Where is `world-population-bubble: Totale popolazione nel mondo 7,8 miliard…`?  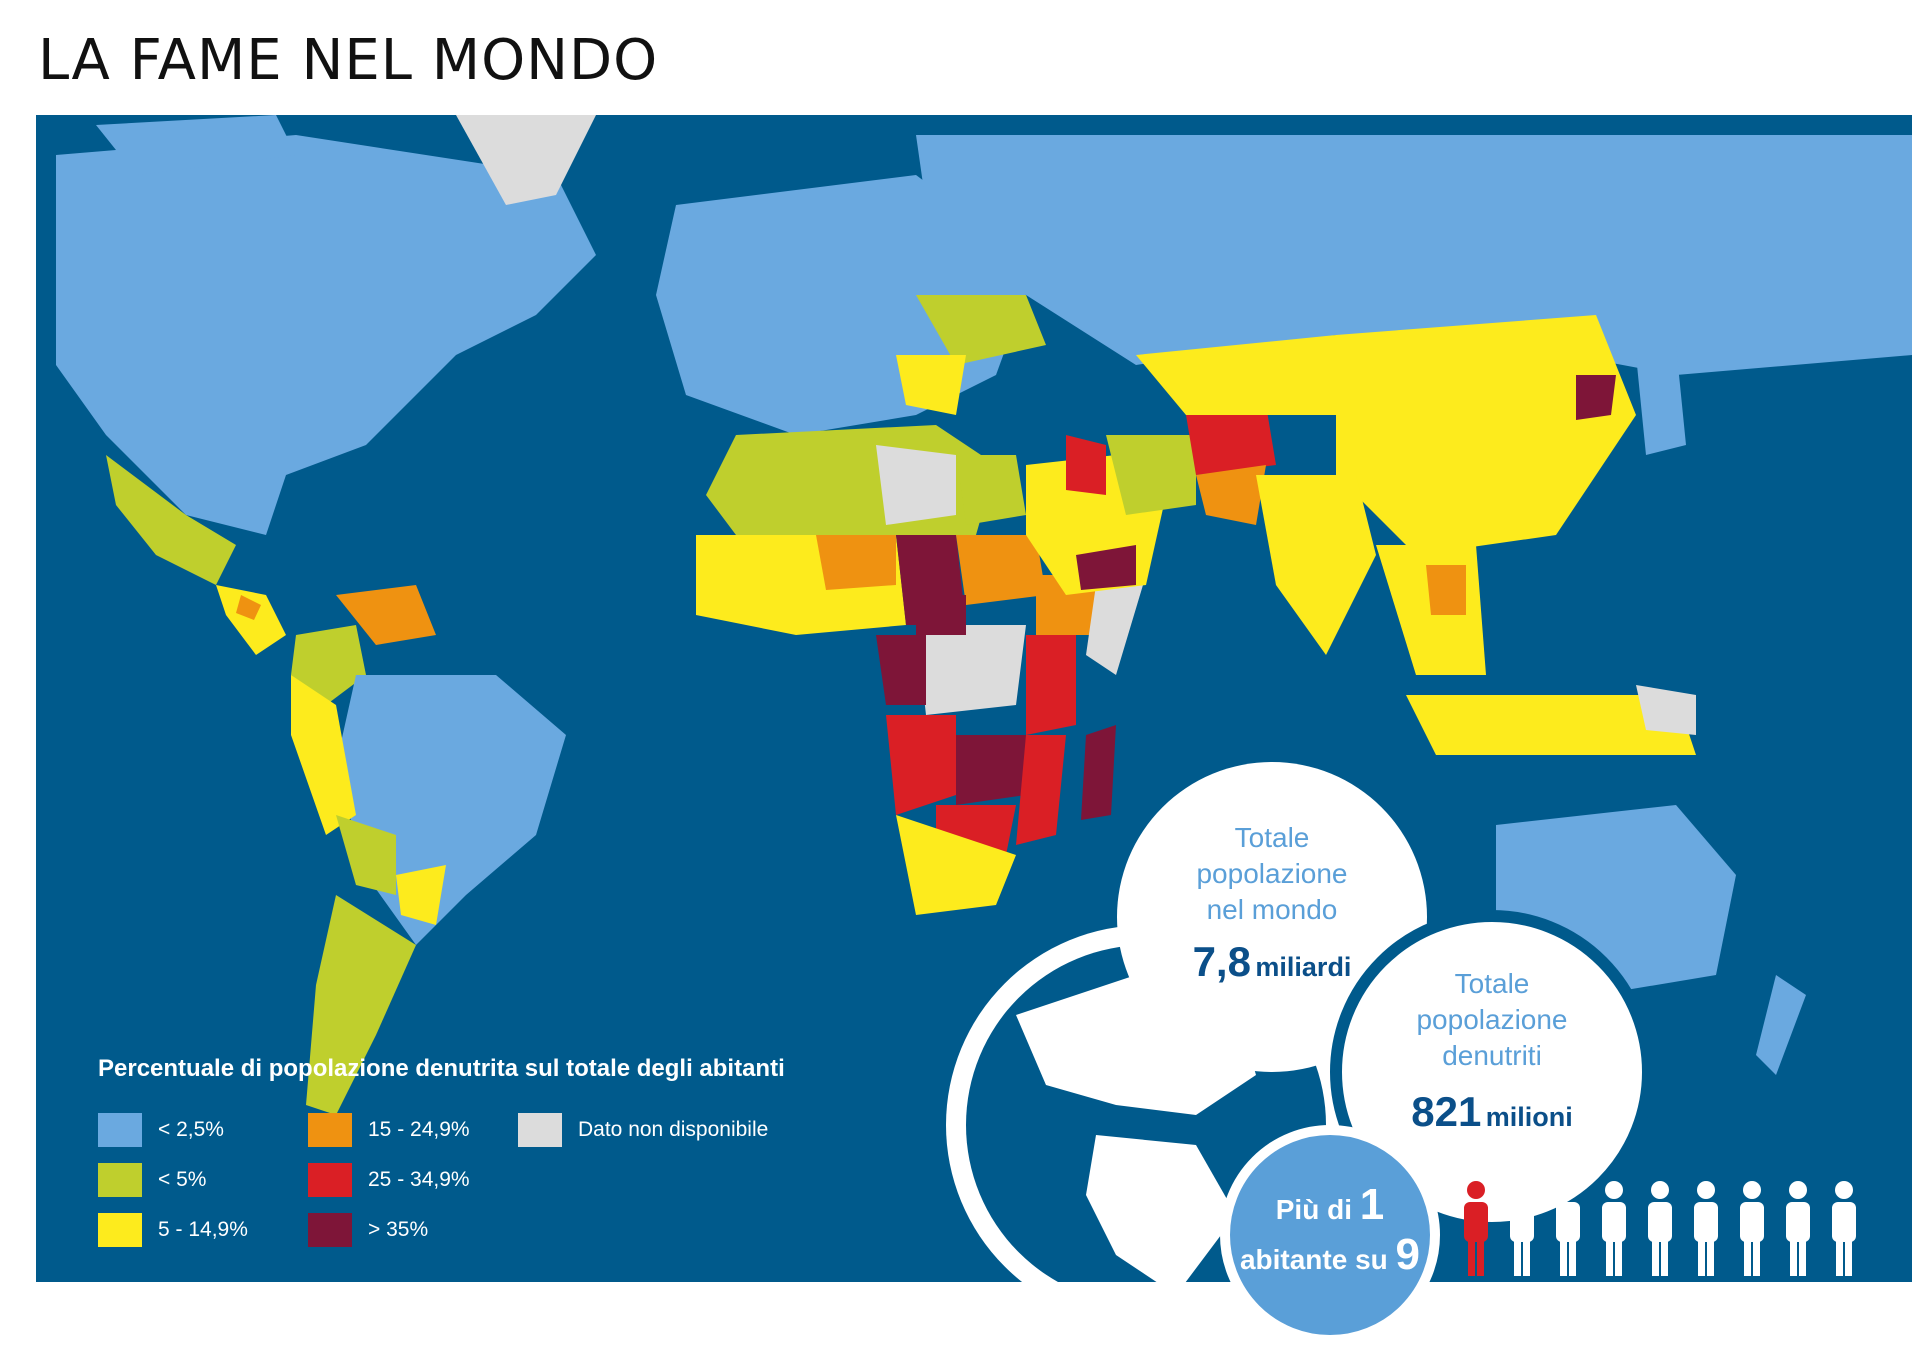 world-population-bubble: Totale popolazione nel mondo 7,8 miliard… is located at coordinates (1272, 917).